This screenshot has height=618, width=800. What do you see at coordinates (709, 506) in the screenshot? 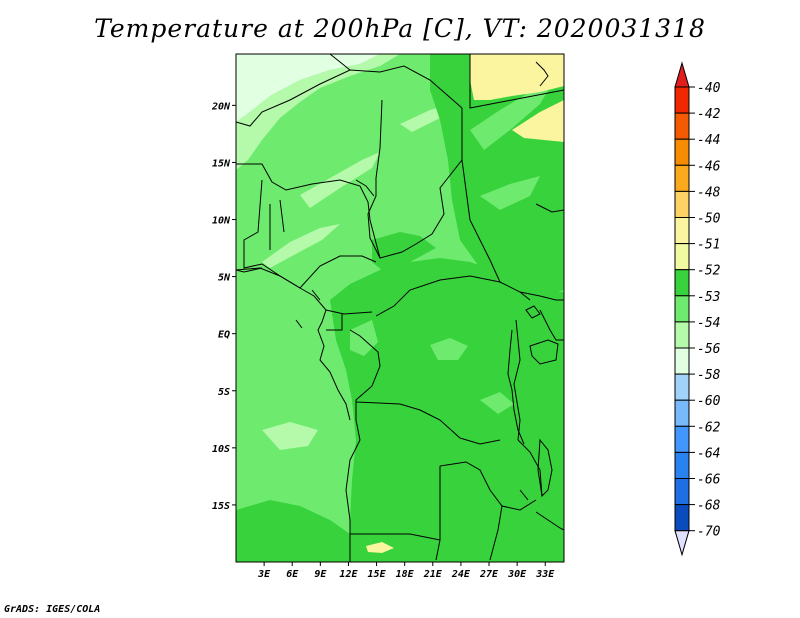
I see `colorbar-label: -68` at bounding box center [709, 506].